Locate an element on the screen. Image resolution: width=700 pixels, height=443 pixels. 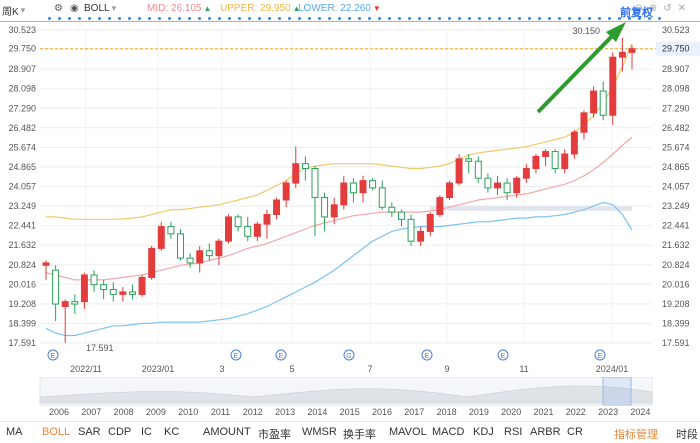
tab-17: 时段 is located at coordinates (687, 435).